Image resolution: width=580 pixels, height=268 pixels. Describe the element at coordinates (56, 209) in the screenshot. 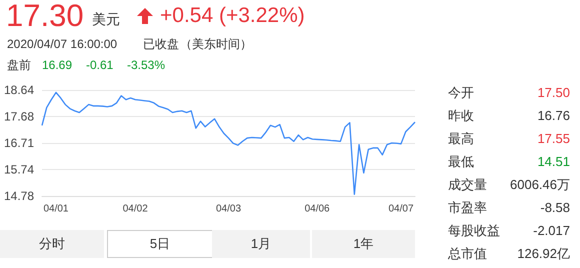

I see `x-tick-label: 04/01` at that location.